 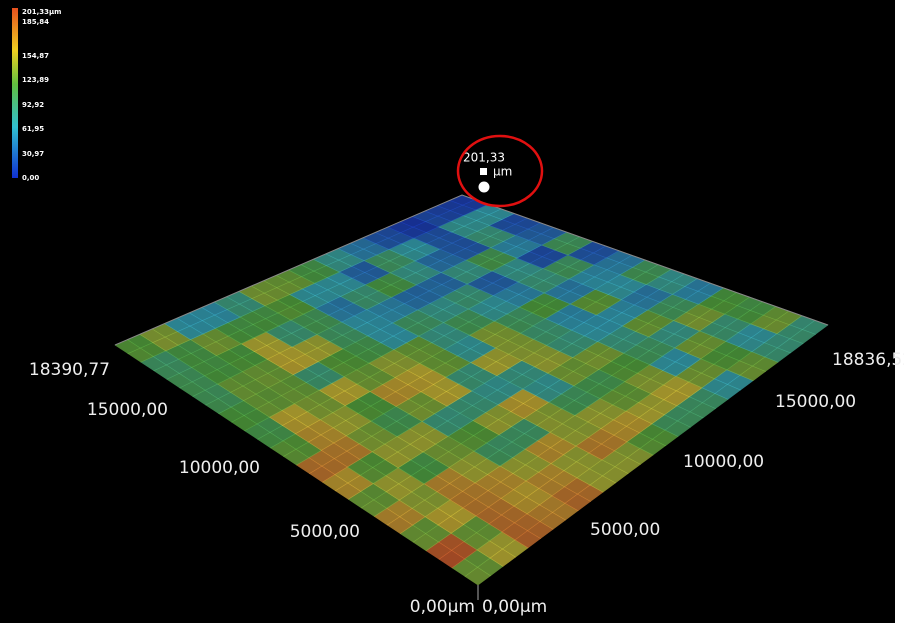 I want to click on colorbar-label: 61,95, so click(x=33, y=129).